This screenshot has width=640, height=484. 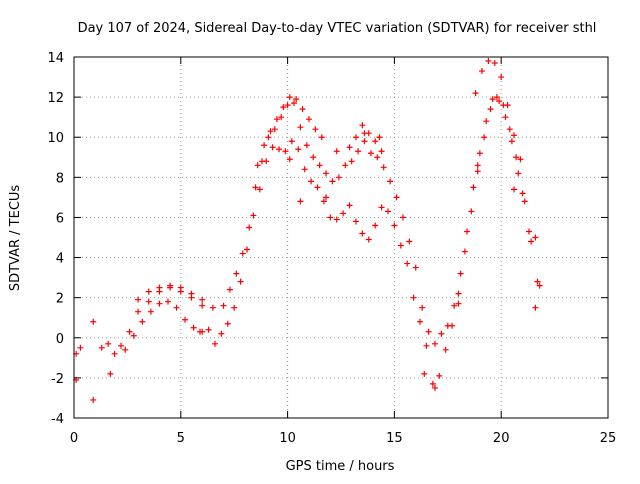 I want to click on x-tick-label: 15, so click(x=394, y=438).